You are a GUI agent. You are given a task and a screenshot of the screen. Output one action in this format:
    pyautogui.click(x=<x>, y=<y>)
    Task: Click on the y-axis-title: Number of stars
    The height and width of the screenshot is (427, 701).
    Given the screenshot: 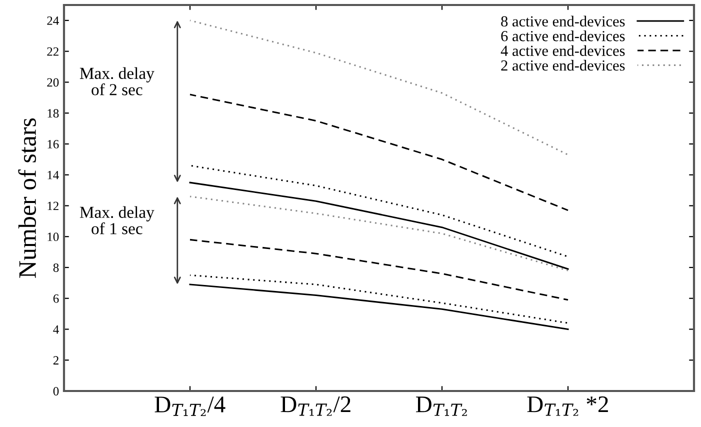 What is the action you would take?
    pyautogui.click(x=27, y=198)
    